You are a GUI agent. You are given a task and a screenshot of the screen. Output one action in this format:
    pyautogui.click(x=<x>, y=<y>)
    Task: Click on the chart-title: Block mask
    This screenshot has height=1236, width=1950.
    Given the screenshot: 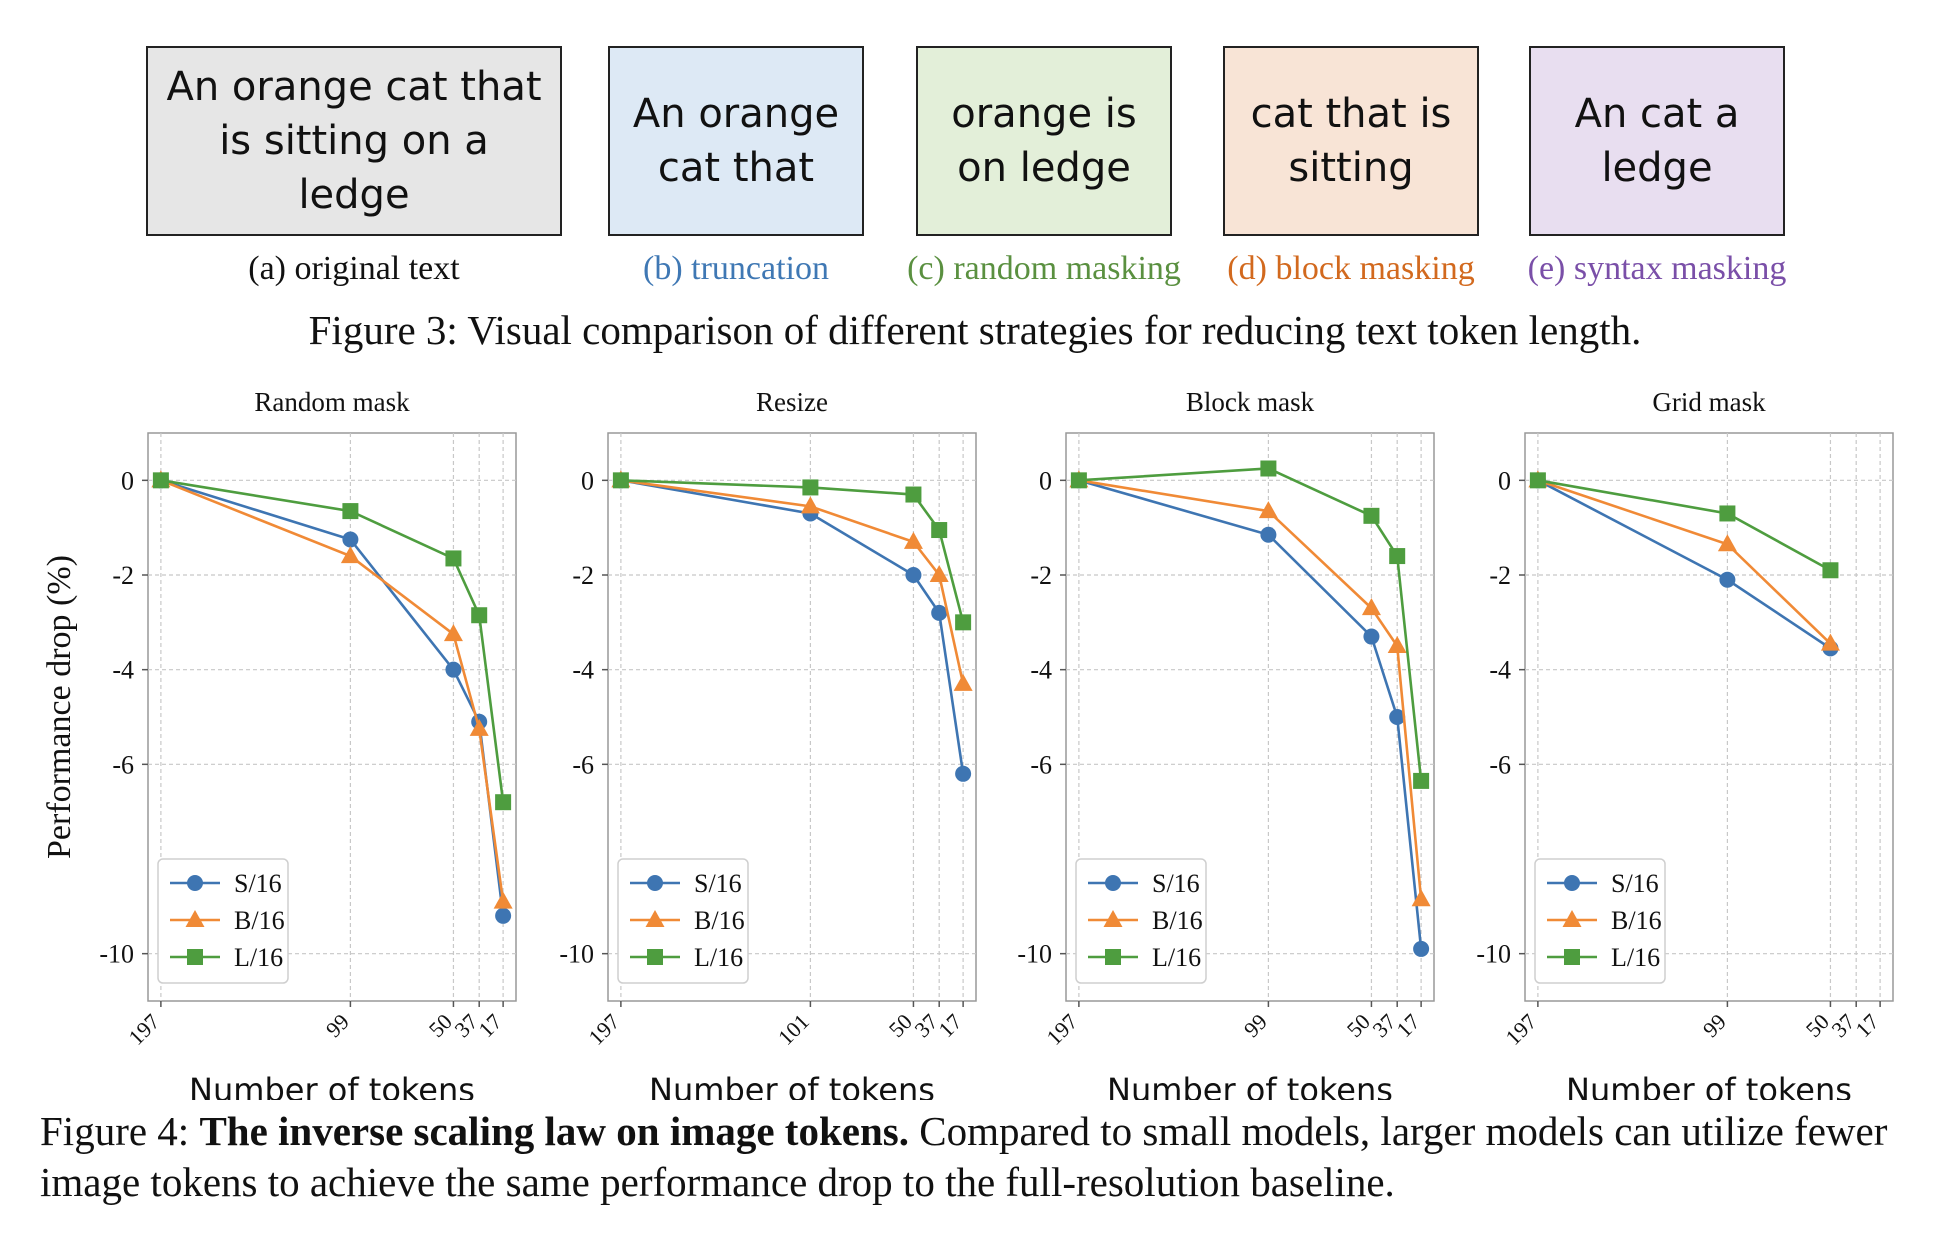 What is the action you would take?
    pyautogui.click(x=1250, y=402)
    